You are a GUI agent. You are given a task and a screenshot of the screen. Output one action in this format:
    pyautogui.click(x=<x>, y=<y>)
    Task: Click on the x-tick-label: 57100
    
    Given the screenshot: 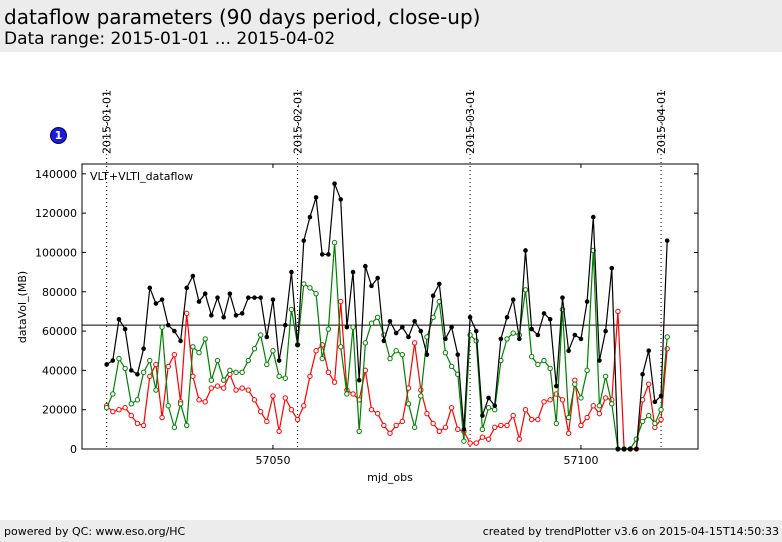 What is the action you would take?
    pyautogui.click(x=580, y=460)
    